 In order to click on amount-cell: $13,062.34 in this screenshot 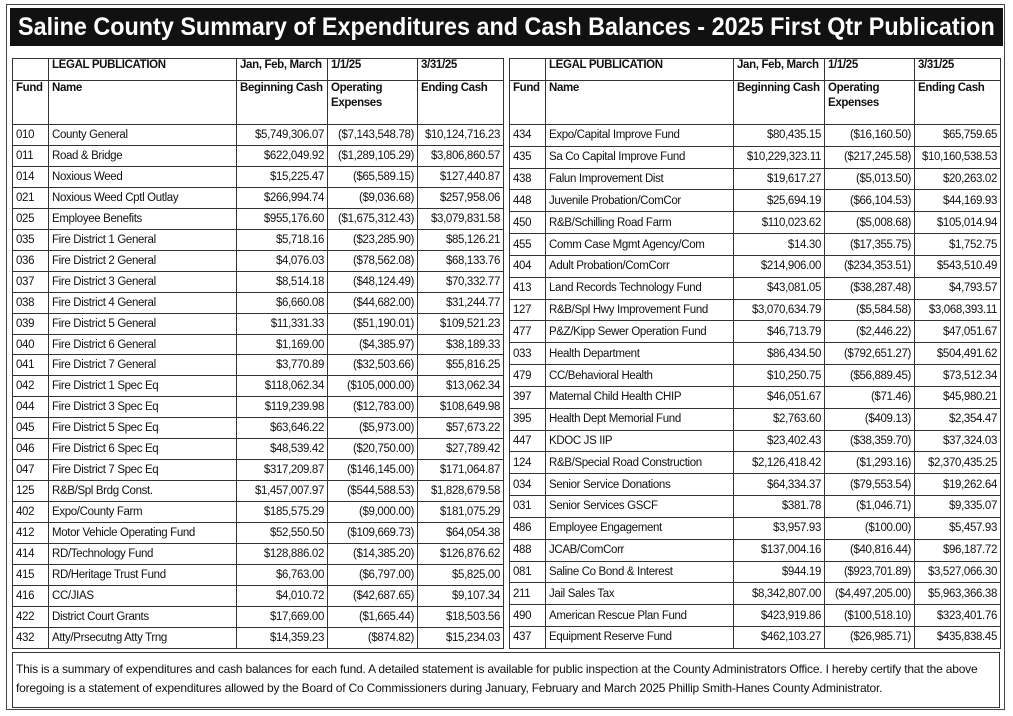, I will do `click(460, 386)`.